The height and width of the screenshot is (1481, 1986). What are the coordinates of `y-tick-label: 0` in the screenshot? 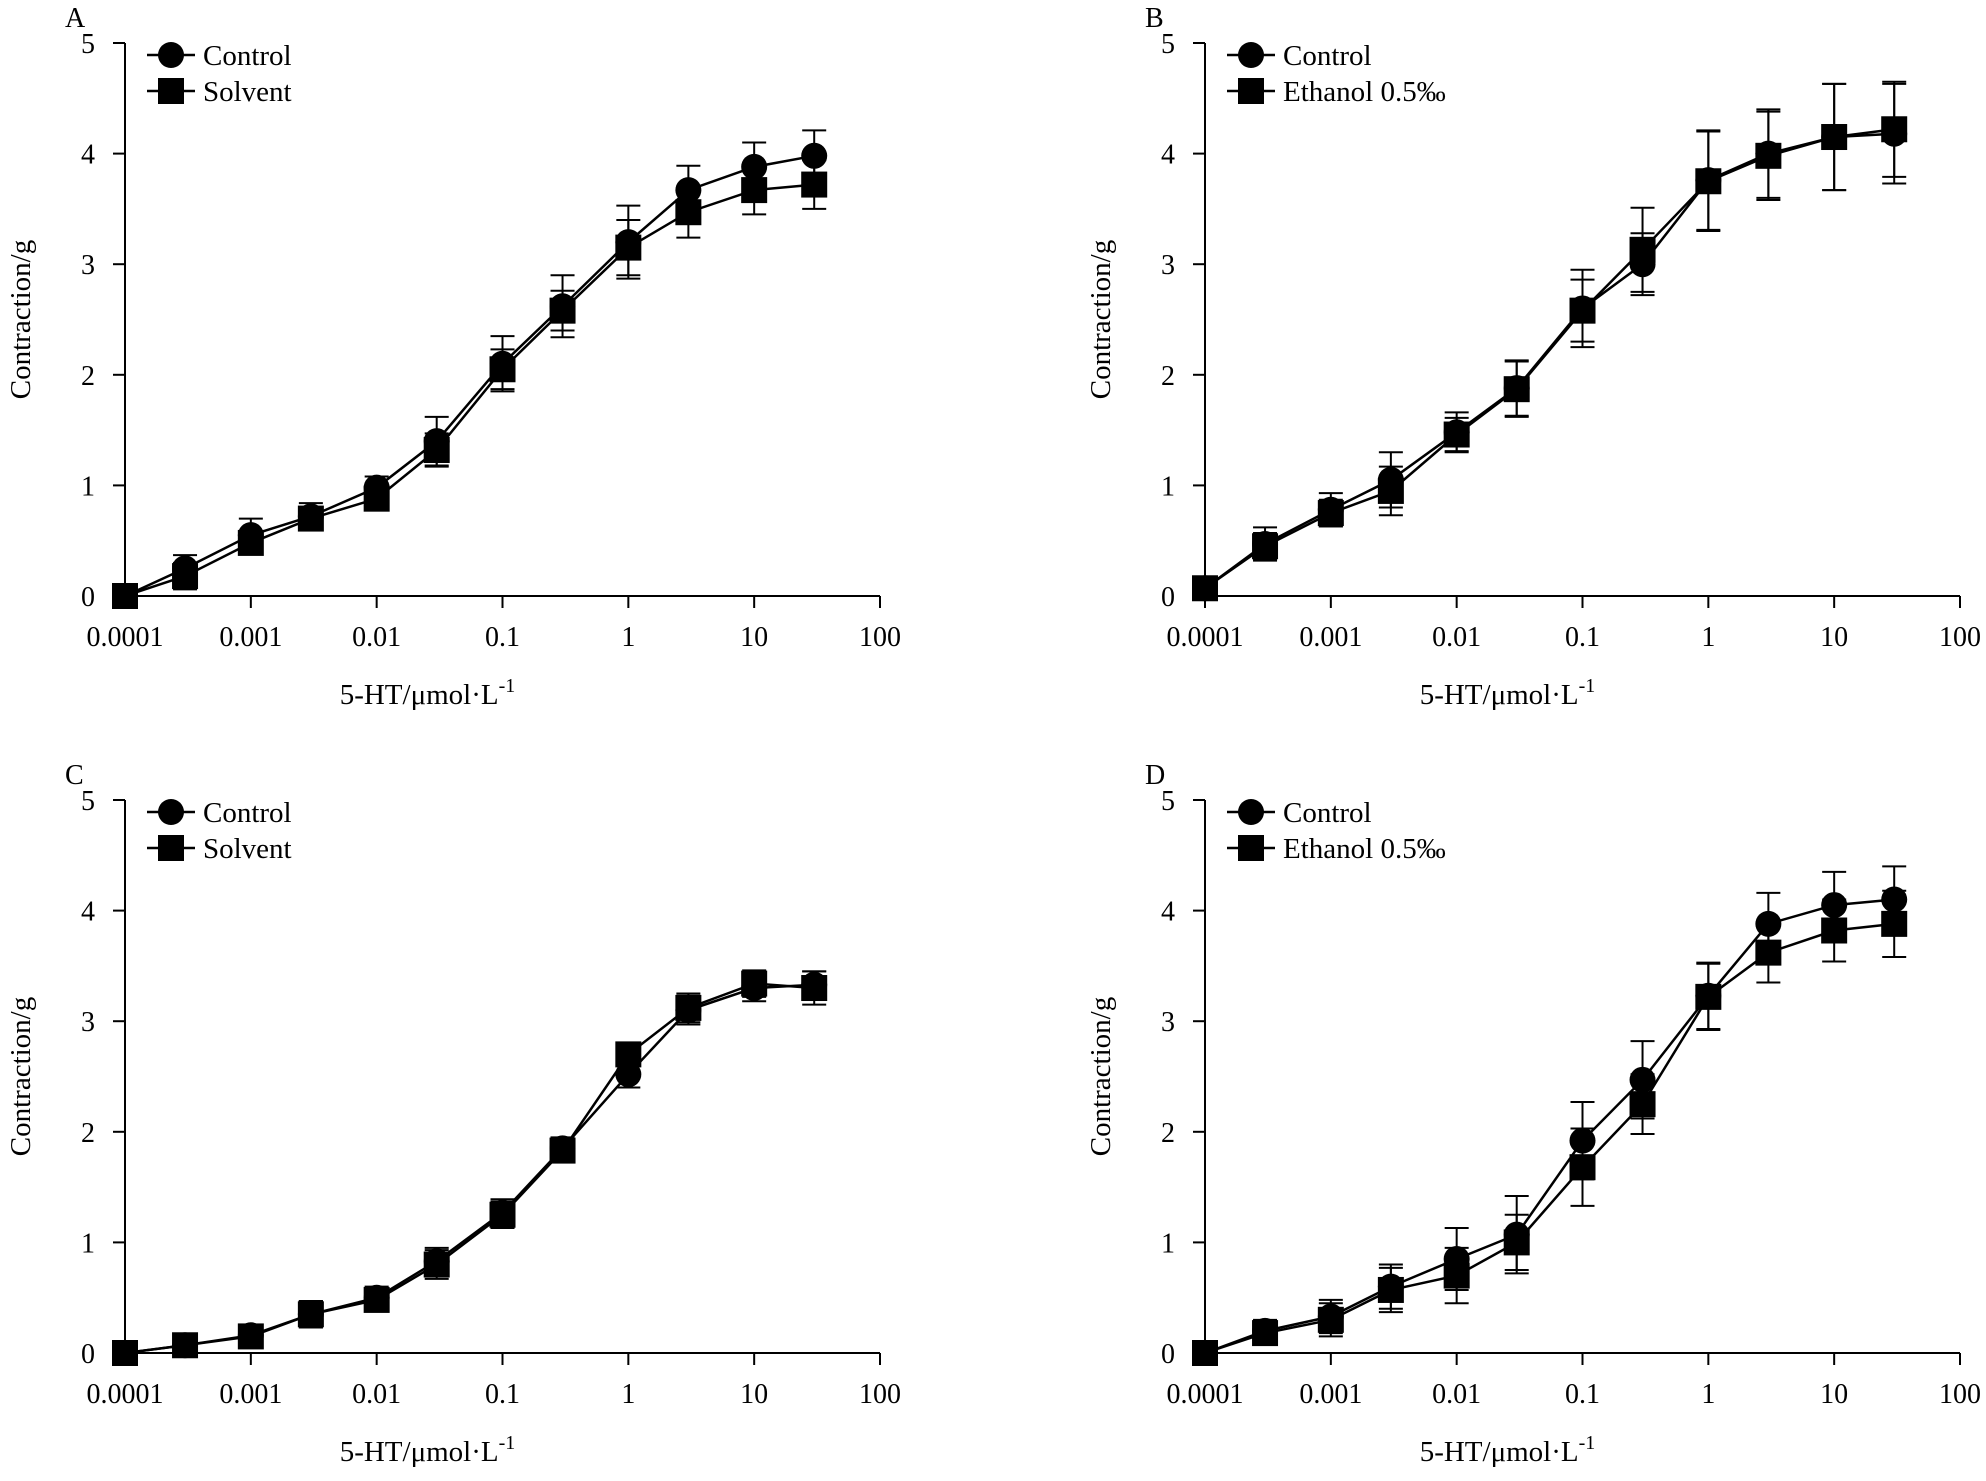 It's located at (1168, 1354).